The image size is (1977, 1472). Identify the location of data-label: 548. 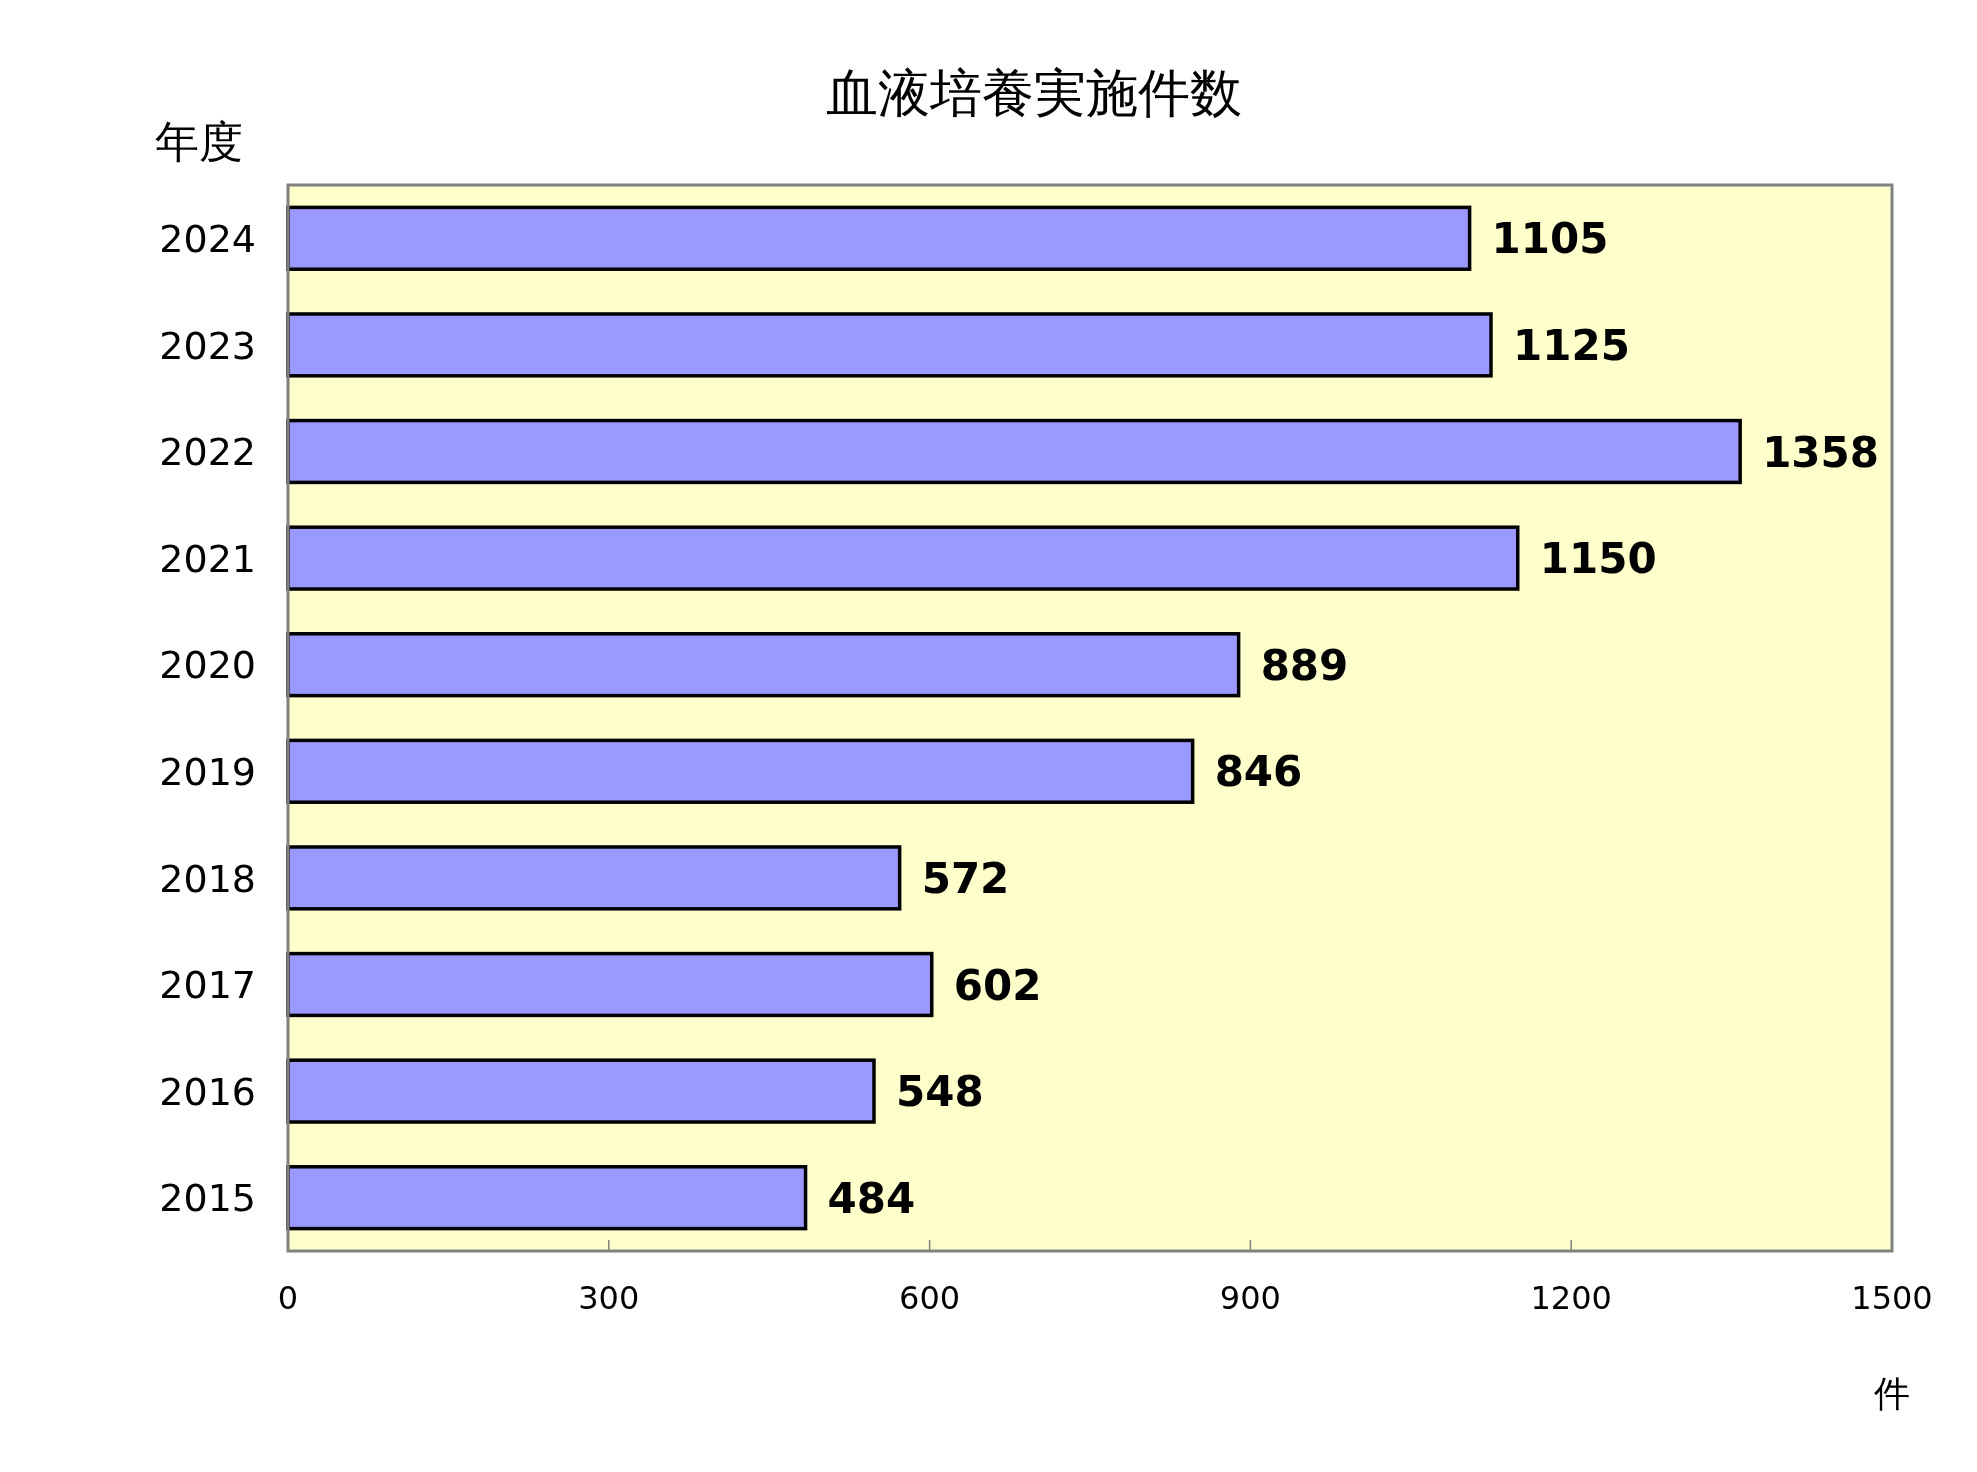
(939, 1092).